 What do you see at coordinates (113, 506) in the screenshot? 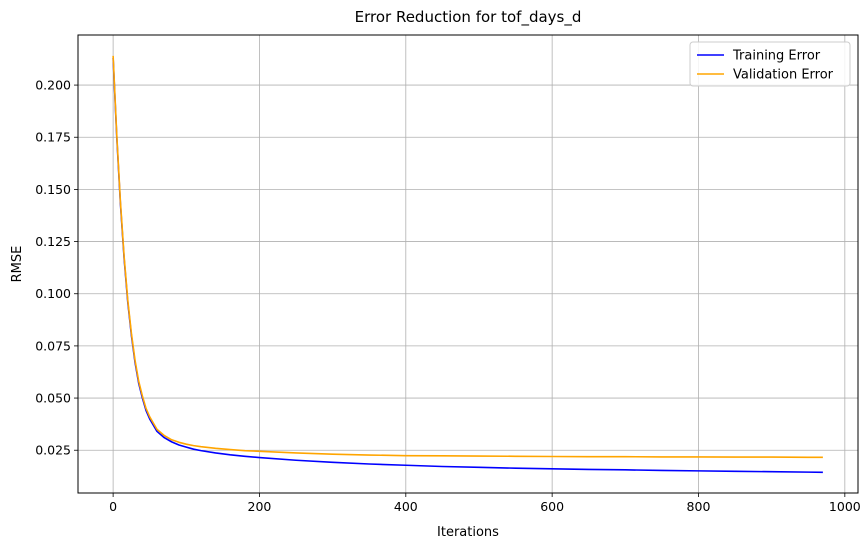
I see `x-tick-label: 0` at bounding box center [113, 506].